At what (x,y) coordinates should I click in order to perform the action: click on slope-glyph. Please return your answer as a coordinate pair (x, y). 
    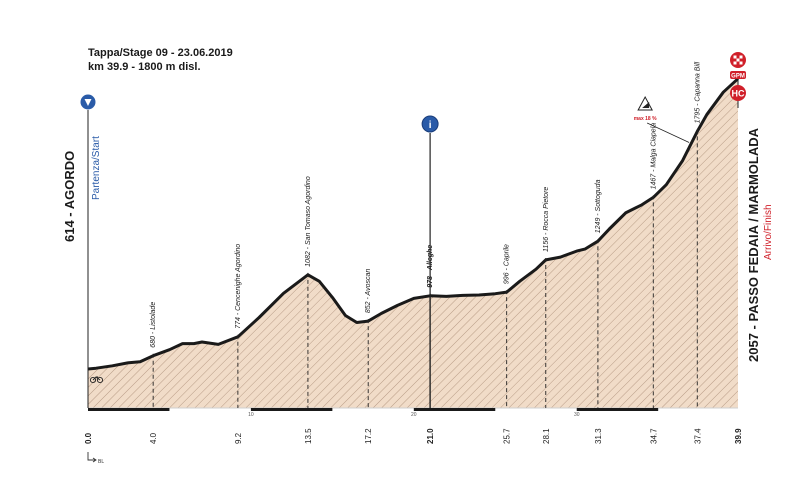
    Looking at the image, I should click on (646, 105).